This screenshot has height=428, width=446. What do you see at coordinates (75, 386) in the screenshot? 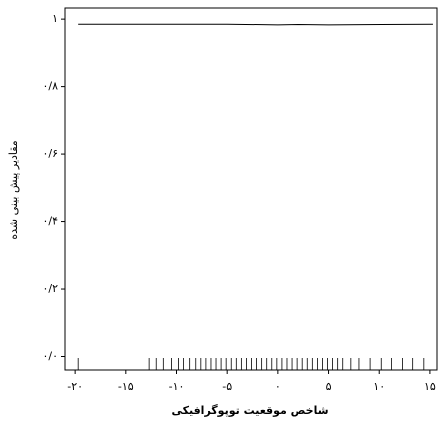
I see `x-tick-label: -۲۰` at bounding box center [75, 386].